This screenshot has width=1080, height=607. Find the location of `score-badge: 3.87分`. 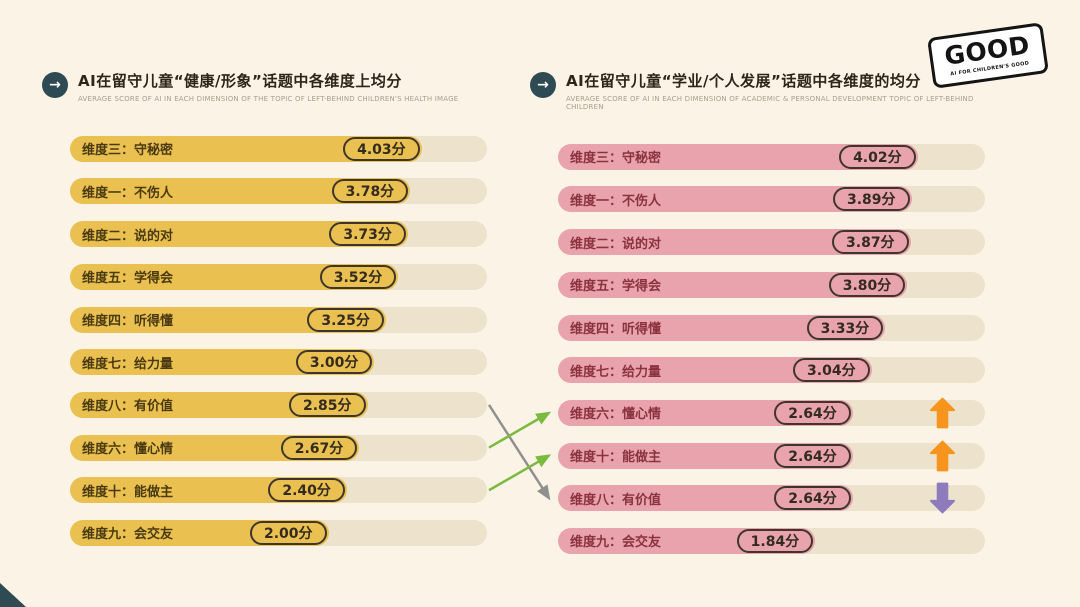

score-badge: 3.87分 is located at coordinates (870, 242).